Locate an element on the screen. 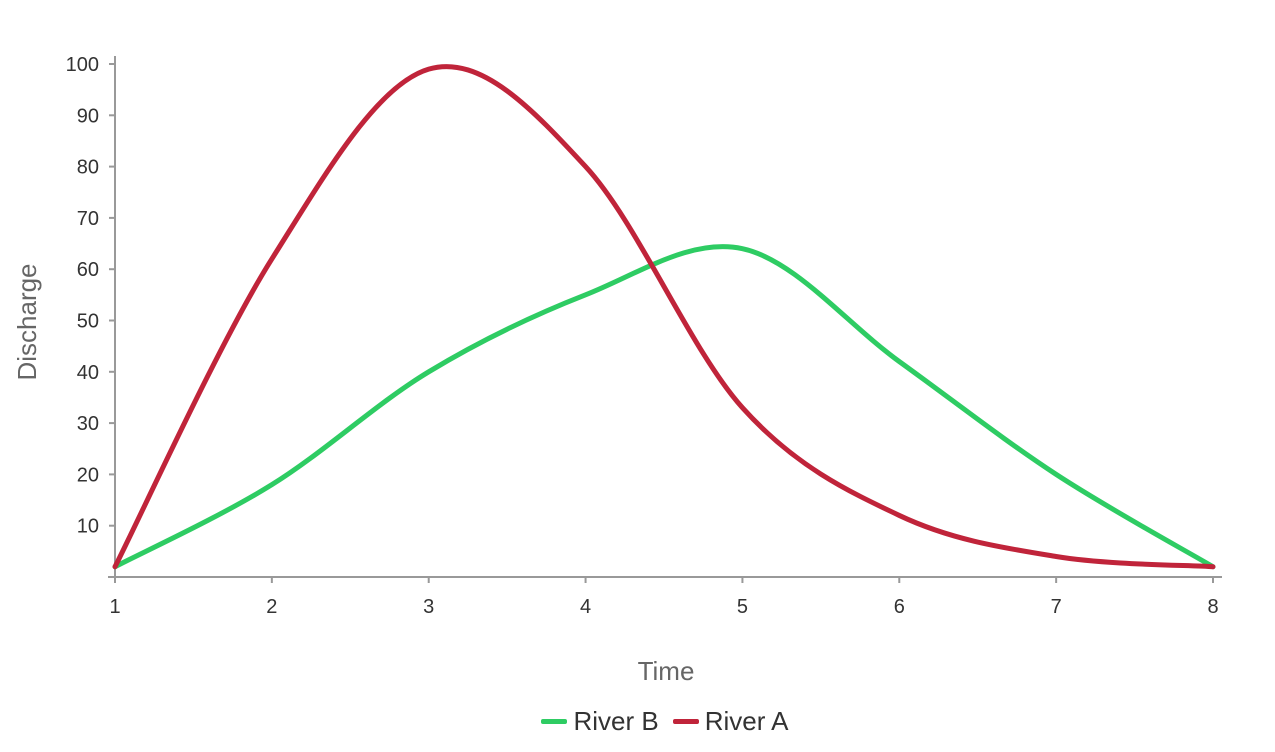 The image size is (1275, 752). y-axis-title: Discharge is located at coordinates (27, 321).